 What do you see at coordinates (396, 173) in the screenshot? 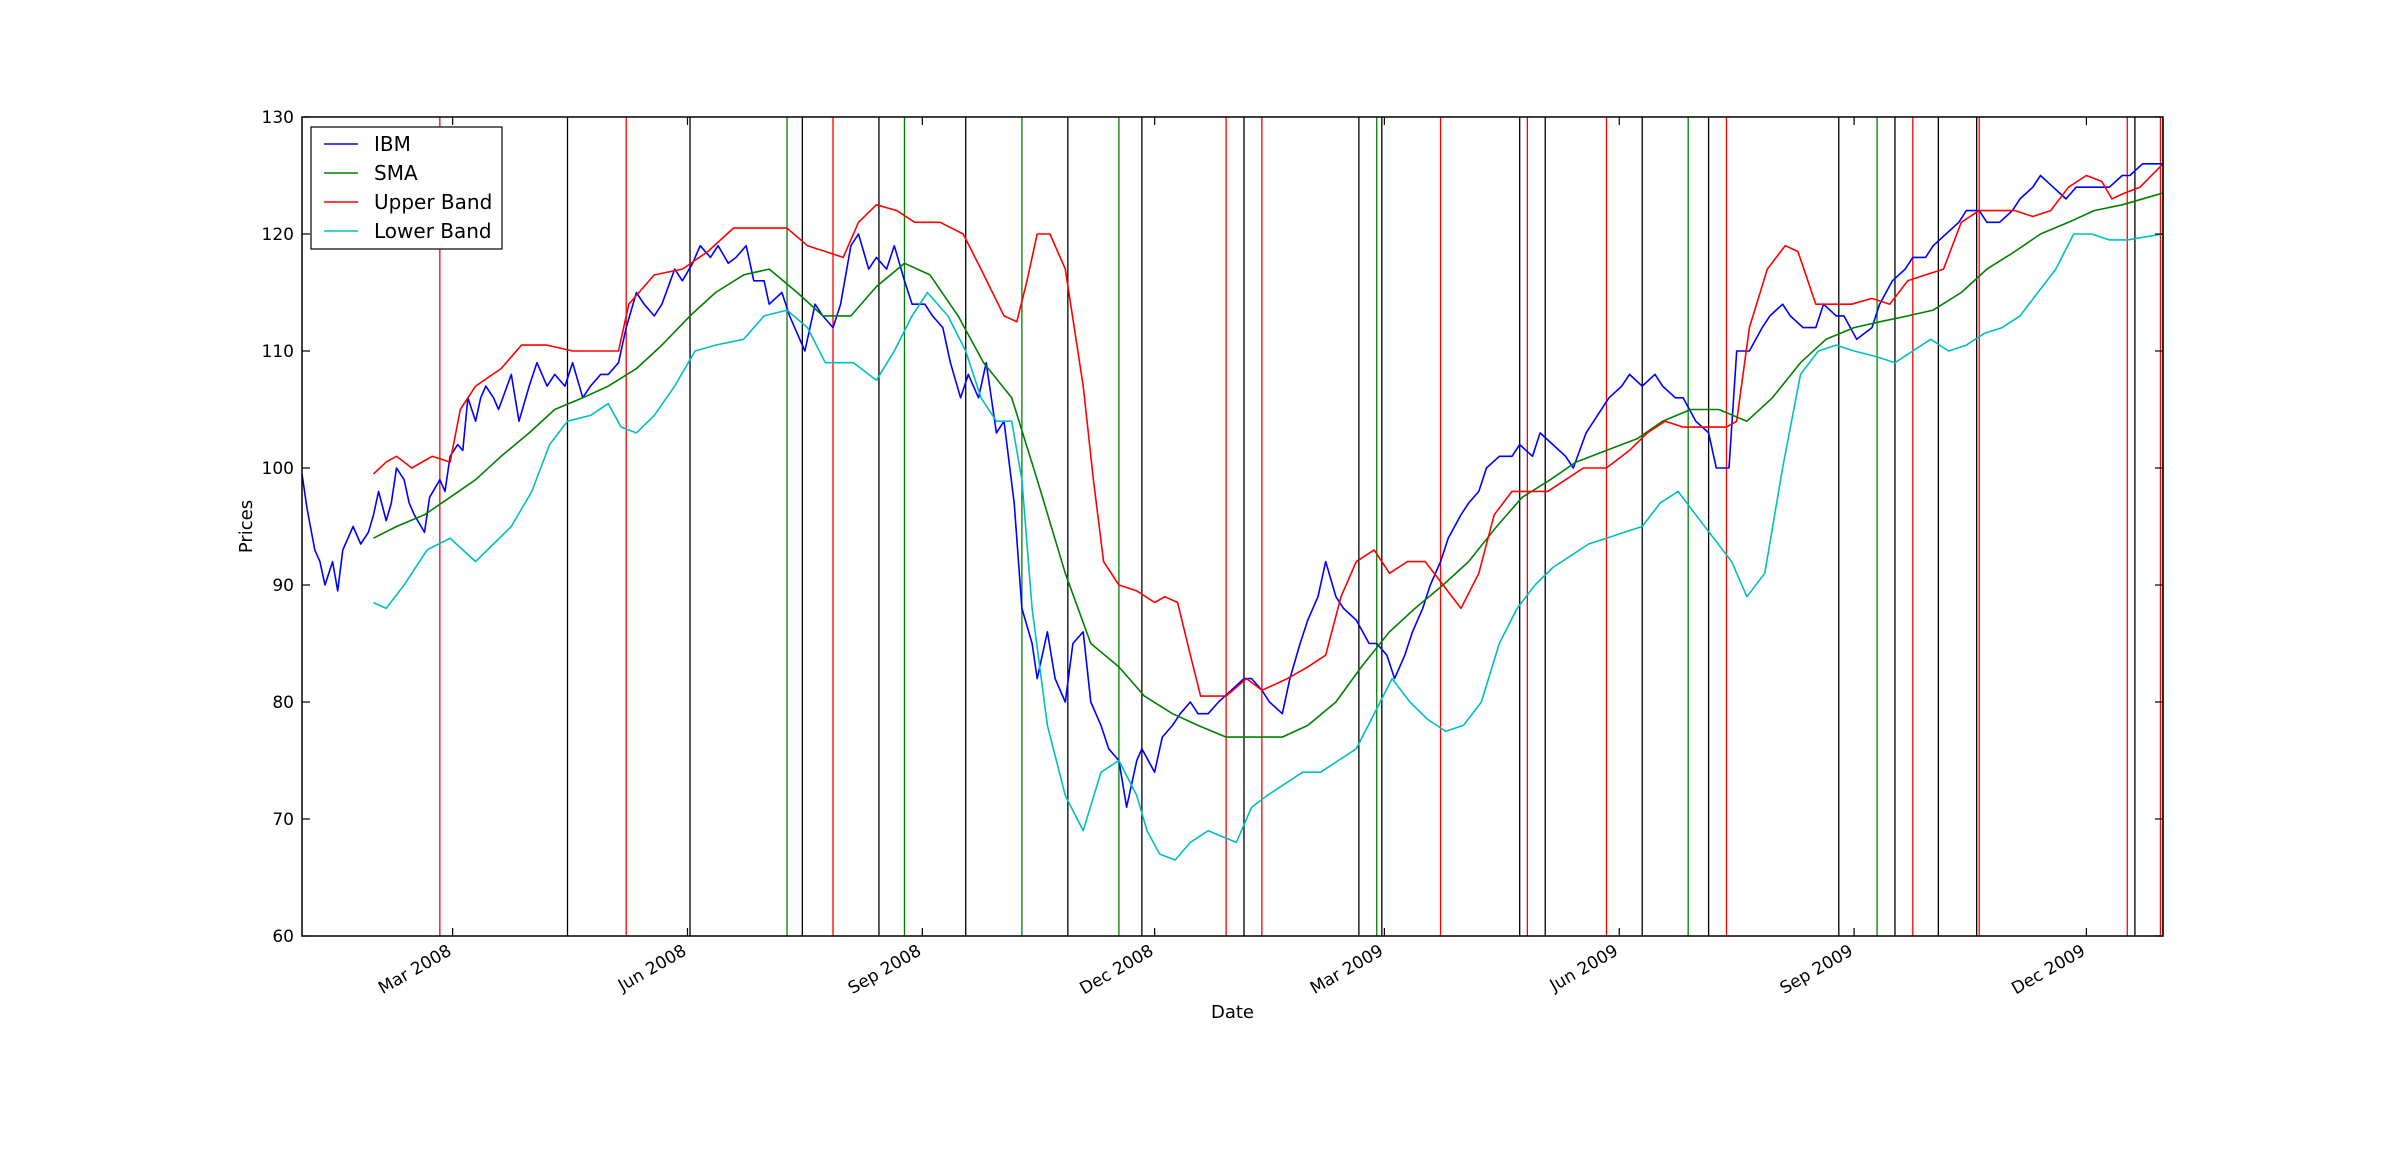
I see `legend-label-sma: SMA` at bounding box center [396, 173].